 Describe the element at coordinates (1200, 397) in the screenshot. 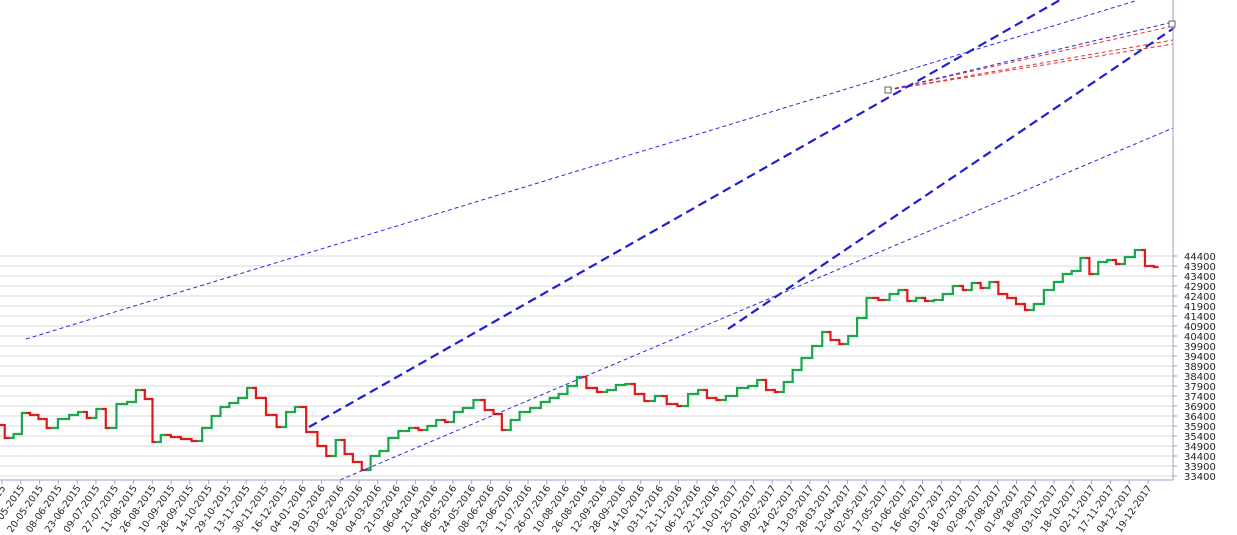

I see `y-tick-label: 37400` at that location.